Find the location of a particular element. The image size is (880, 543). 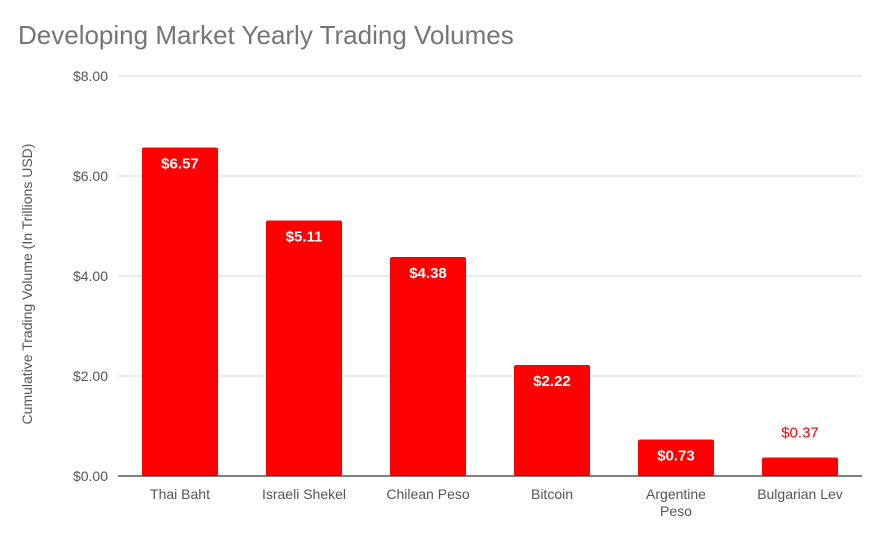

data-label: $4.38 is located at coordinates (428, 273).